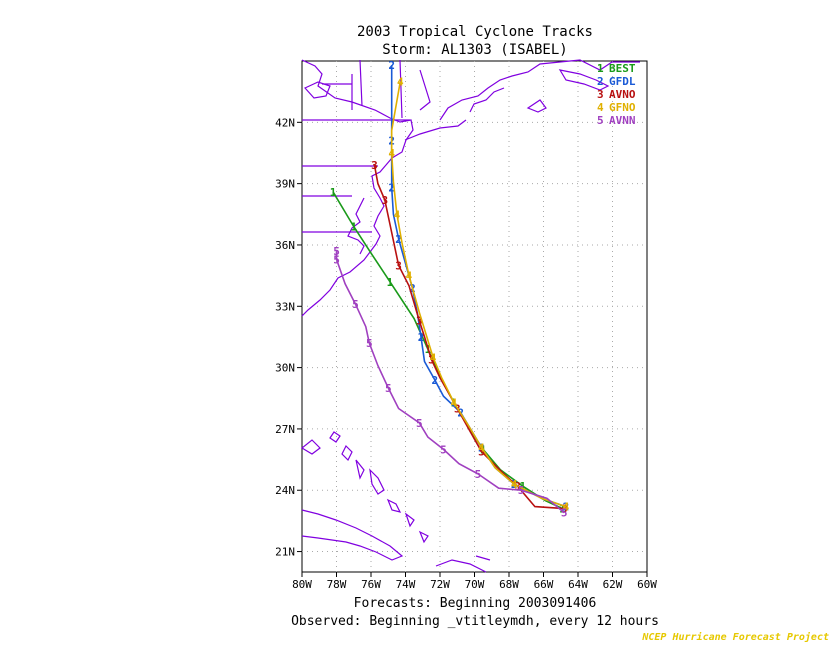  I want to click on lake-outline, so click(317, 90).